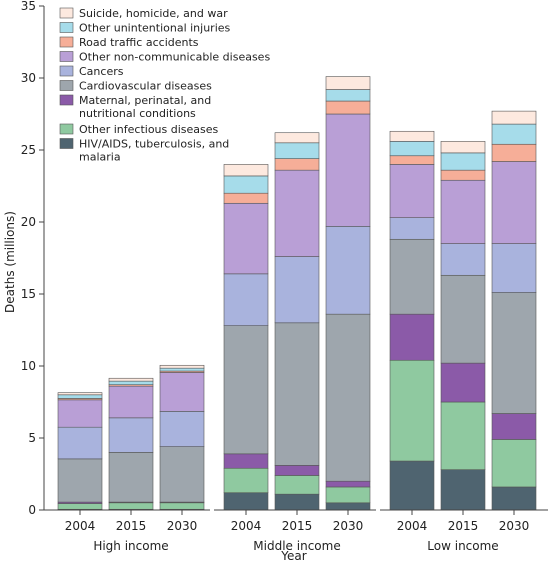 This screenshot has width=553, height=567. What do you see at coordinates (154, 151) in the screenshot?
I see `legend-label: HIV/AIDS, tuberculosis, and malaria` at bounding box center [154, 151].